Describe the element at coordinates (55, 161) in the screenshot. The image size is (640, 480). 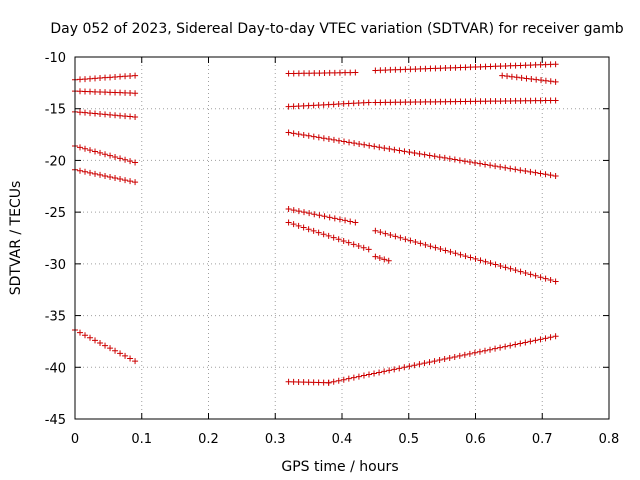
I see `y-tick-label: -20` at that location.